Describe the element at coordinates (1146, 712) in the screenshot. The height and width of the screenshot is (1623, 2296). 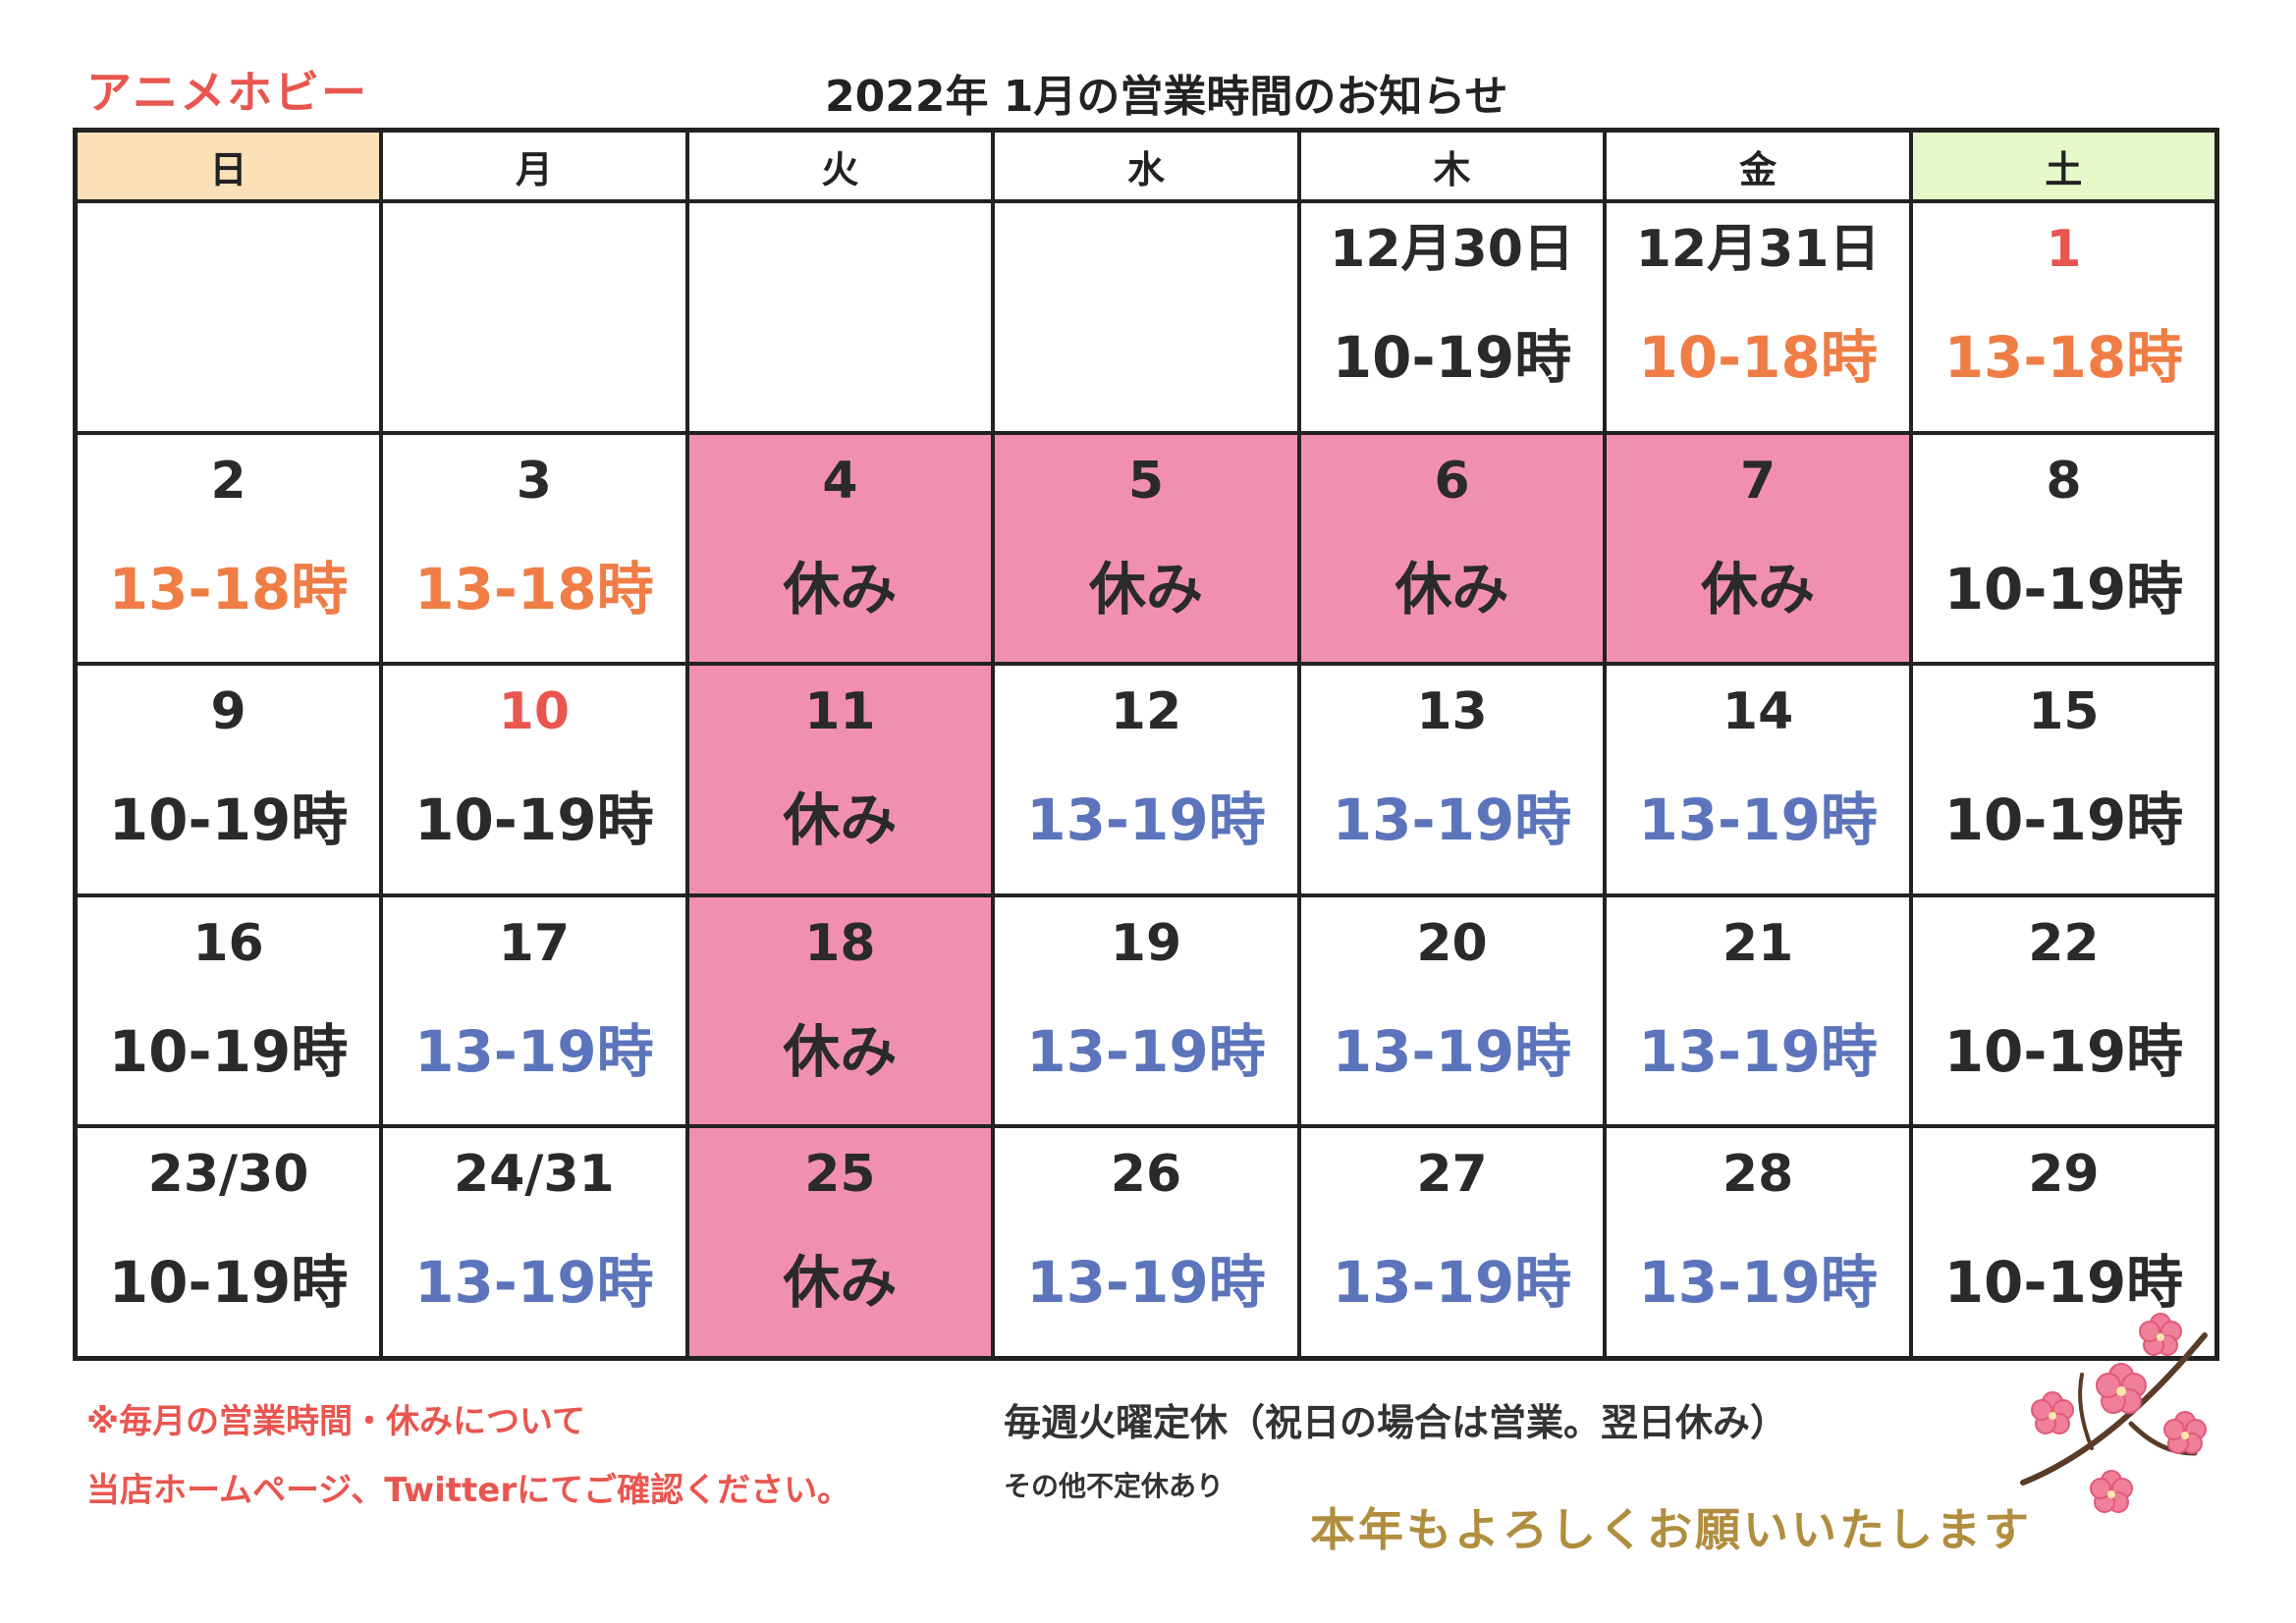
I see `day-number: 12` at that location.